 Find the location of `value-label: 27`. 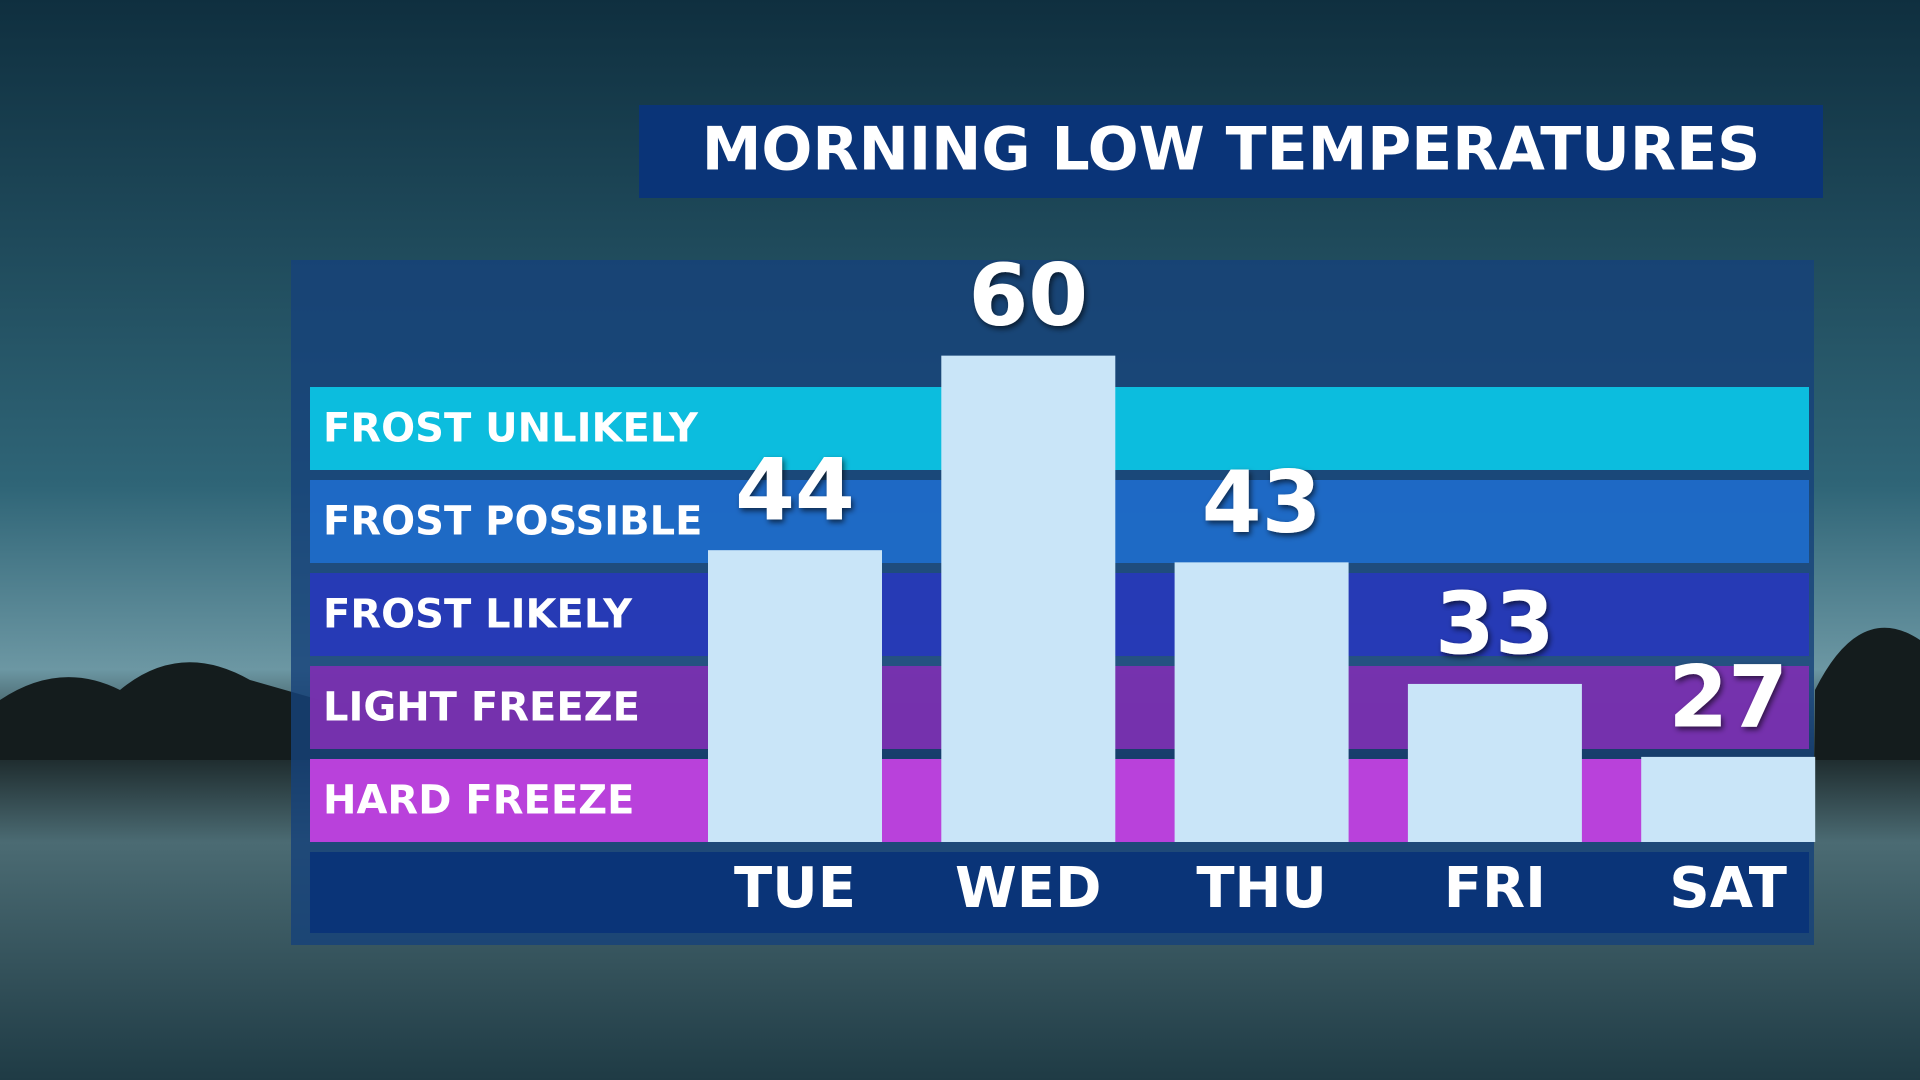

value-label: 27 is located at coordinates (1728, 697).